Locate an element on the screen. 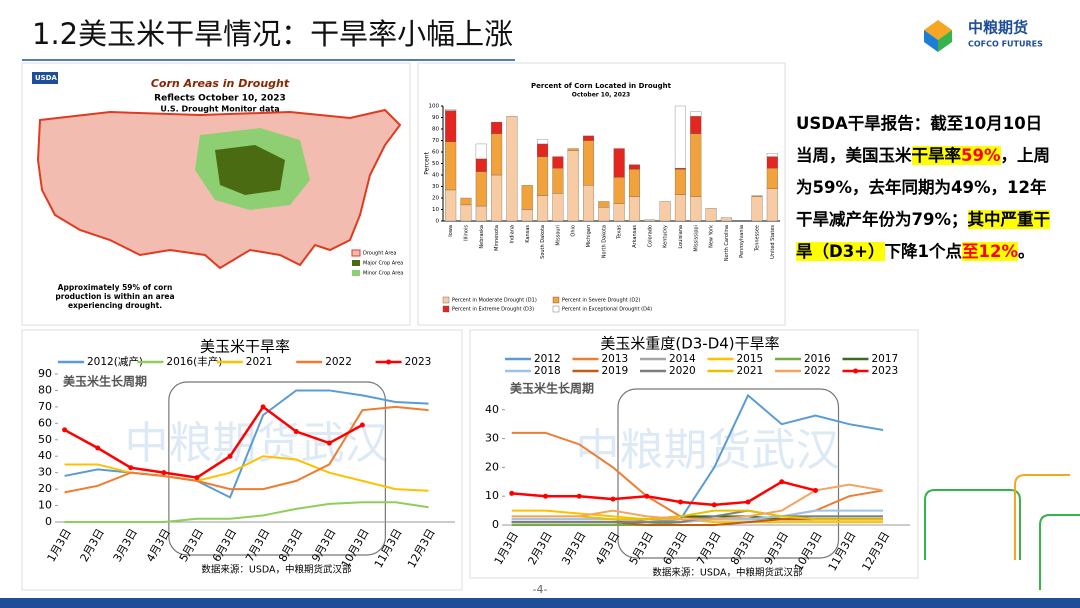  x-tick-label: Mississippi is located at coordinates (696, 238).